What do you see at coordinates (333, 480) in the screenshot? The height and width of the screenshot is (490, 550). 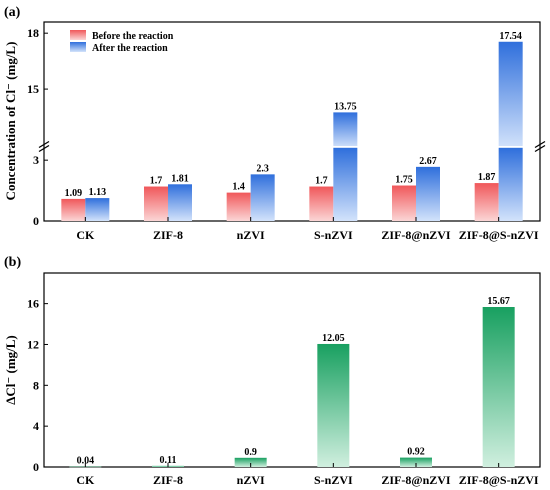 I see `x-tick-label-b-3: S-nZVI` at bounding box center [333, 480].